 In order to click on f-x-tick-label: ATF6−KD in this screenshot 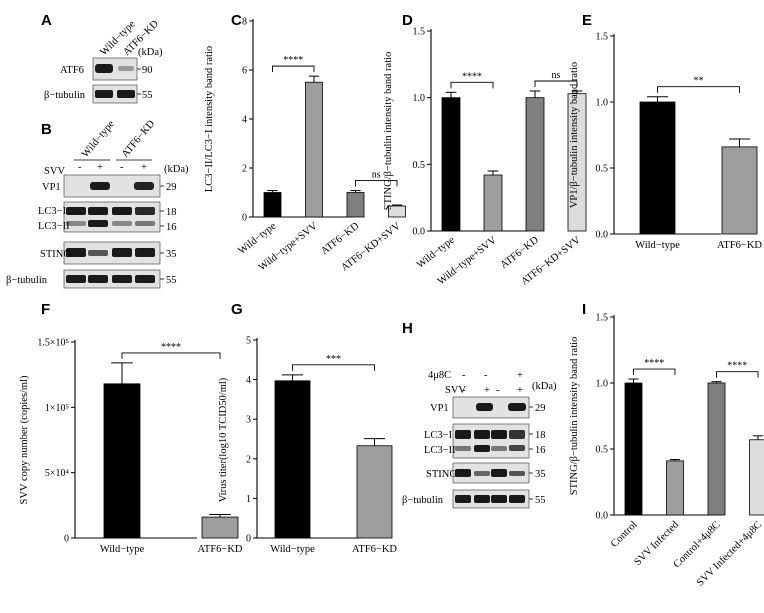, I will do `click(219, 549)`.